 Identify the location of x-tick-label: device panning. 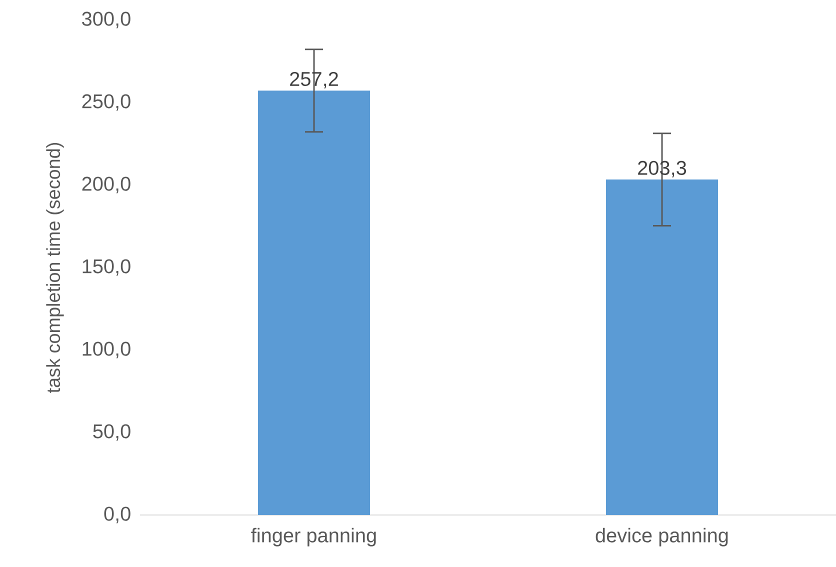
(662, 537).